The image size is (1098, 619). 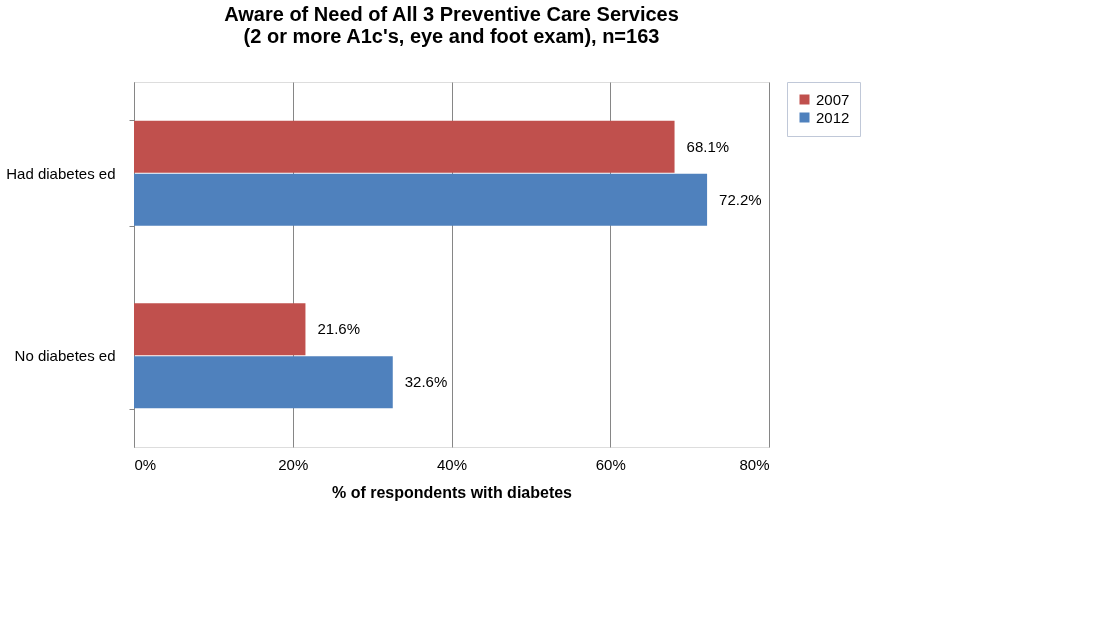 What do you see at coordinates (452, 492) in the screenshot?
I see `x-axis-title: % of respondents with diabetes` at bounding box center [452, 492].